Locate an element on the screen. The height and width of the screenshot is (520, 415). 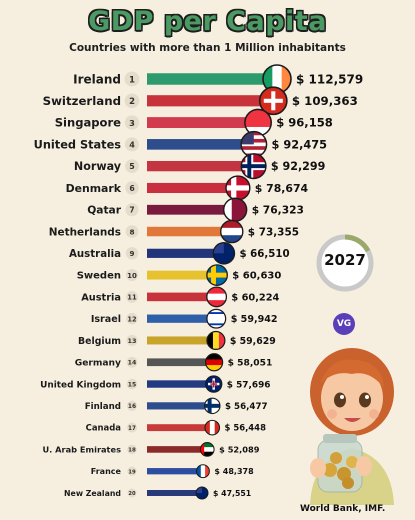
qatar-flag is located at coordinates (235, 210).